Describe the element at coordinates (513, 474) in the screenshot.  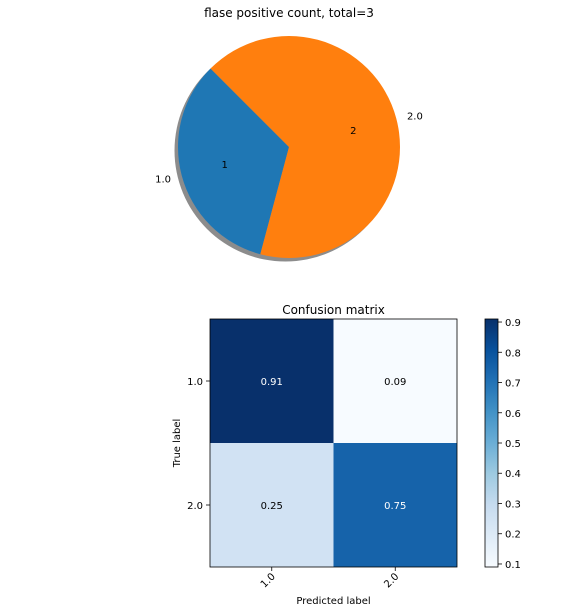
I see `colorbar-tick-label: 0.4` at that location.